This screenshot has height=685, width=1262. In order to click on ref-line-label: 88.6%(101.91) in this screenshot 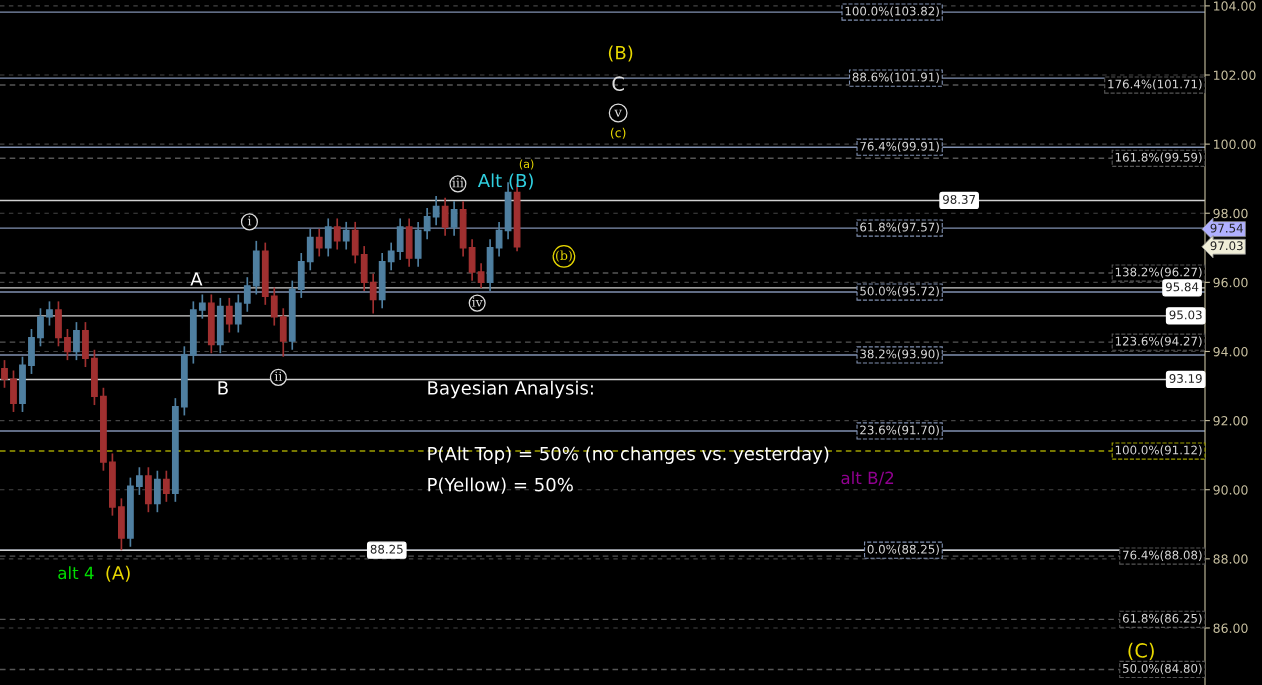, I will do `click(895, 77)`.